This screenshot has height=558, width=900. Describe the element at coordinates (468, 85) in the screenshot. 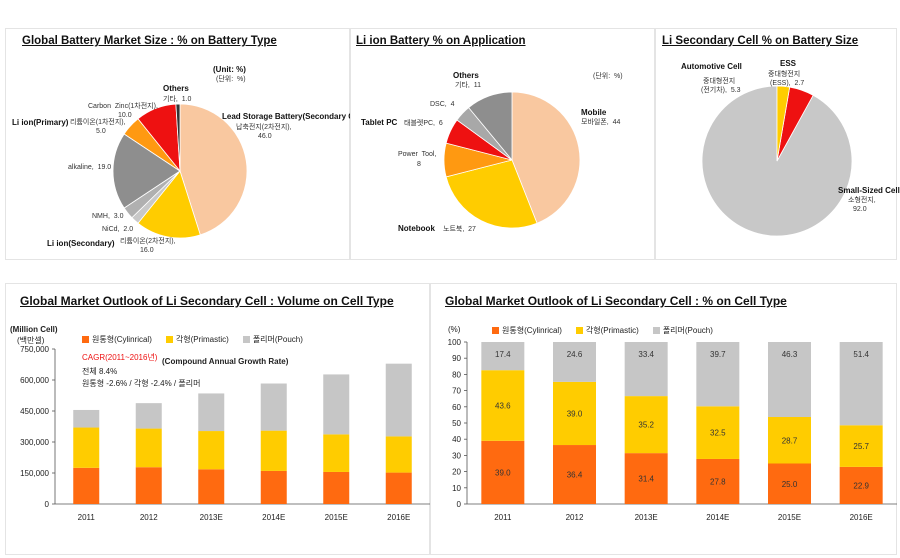

I see `pie2-value-others: 기타, 11` at that location.